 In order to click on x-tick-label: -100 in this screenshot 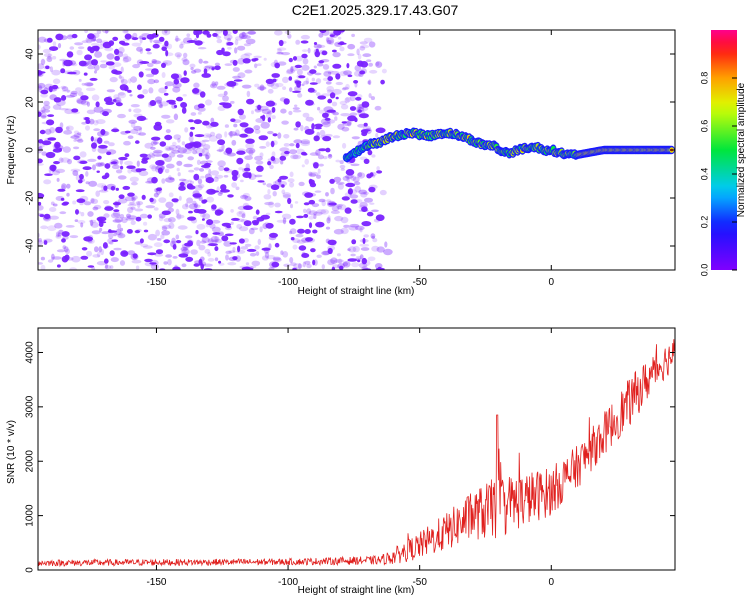, I will do `click(288, 282)`.